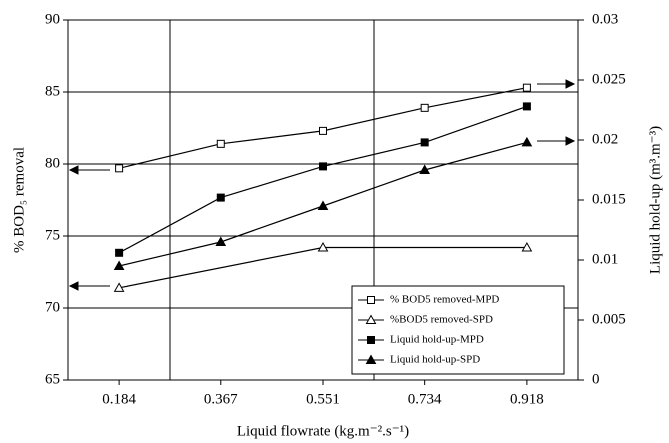 The width and height of the screenshot is (669, 443). I want to click on legend-box, so click(458, 330).